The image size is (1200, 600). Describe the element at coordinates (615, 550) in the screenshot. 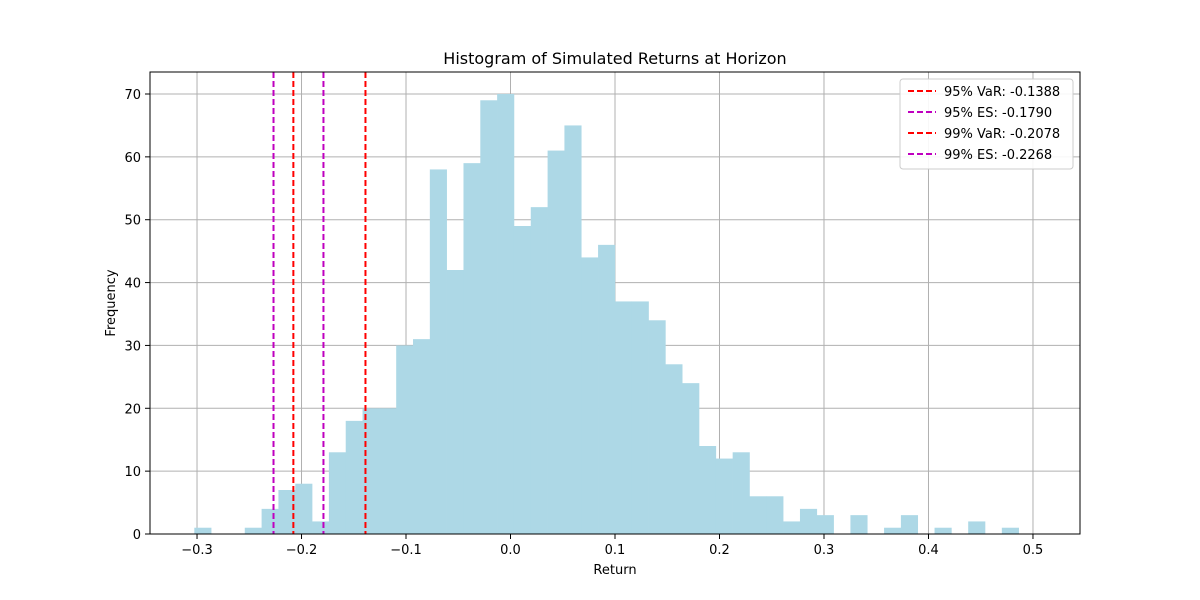

I see `x-tick-label: 0.1` at that location.